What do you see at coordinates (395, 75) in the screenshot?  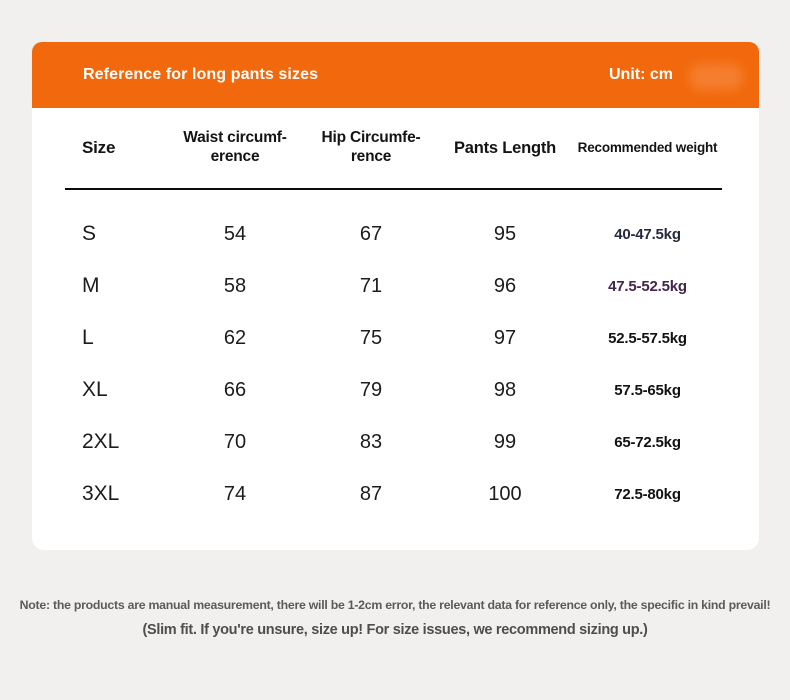 I see `card-header: Reference for long pants sizes Unit: cm` at bounding box center [395, 75].